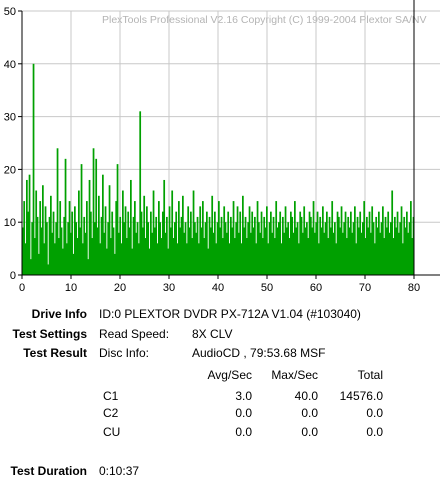  What do you see at coordinates (48, 471) in the screenshot?
I see `test-duration-label: Test Duration` at bounding box center [48, 471].